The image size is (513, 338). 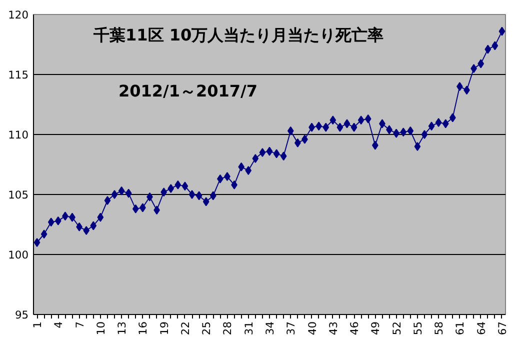 What do you see at coordinates (18, 135) in the screenshot?
I see `y-tick-label: 110` at bounding box center [18, 135].